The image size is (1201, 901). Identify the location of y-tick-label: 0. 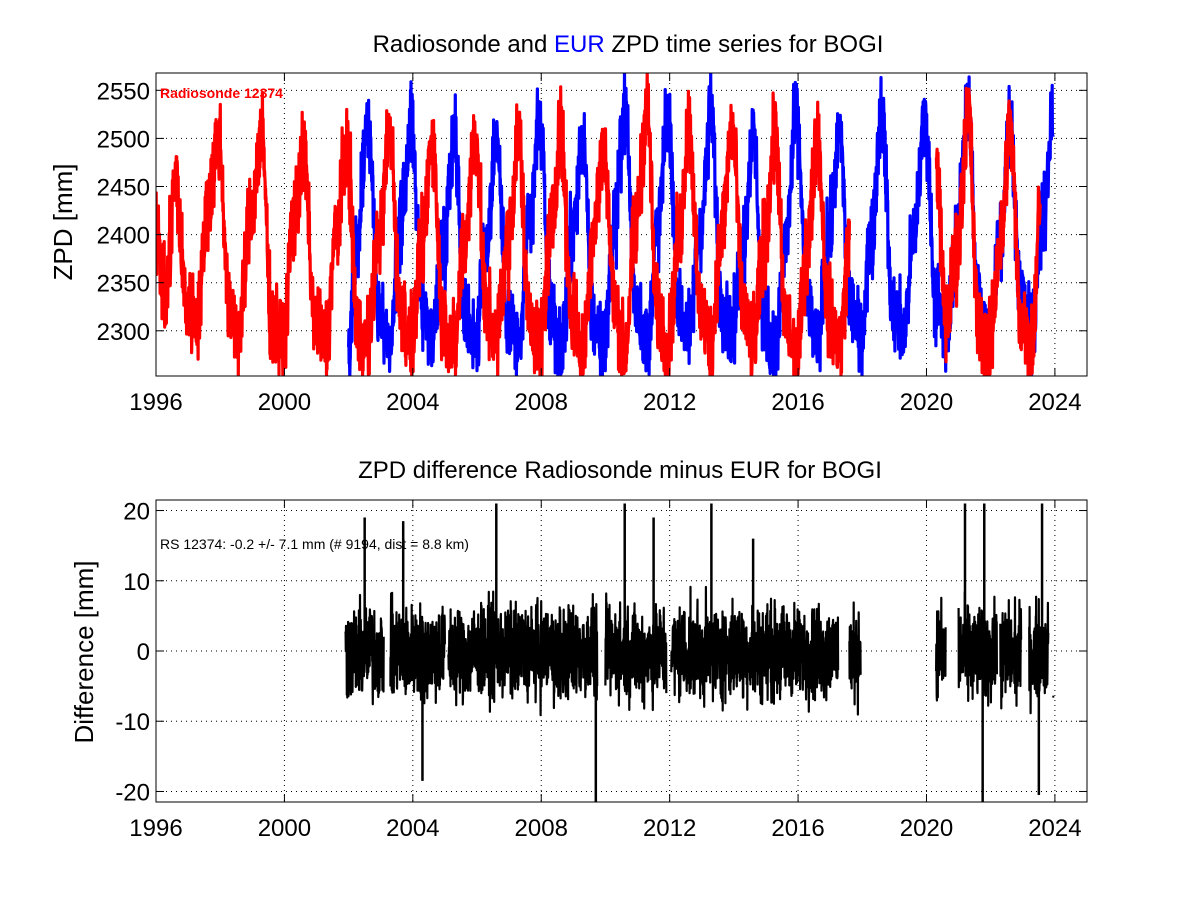
(143, 652).